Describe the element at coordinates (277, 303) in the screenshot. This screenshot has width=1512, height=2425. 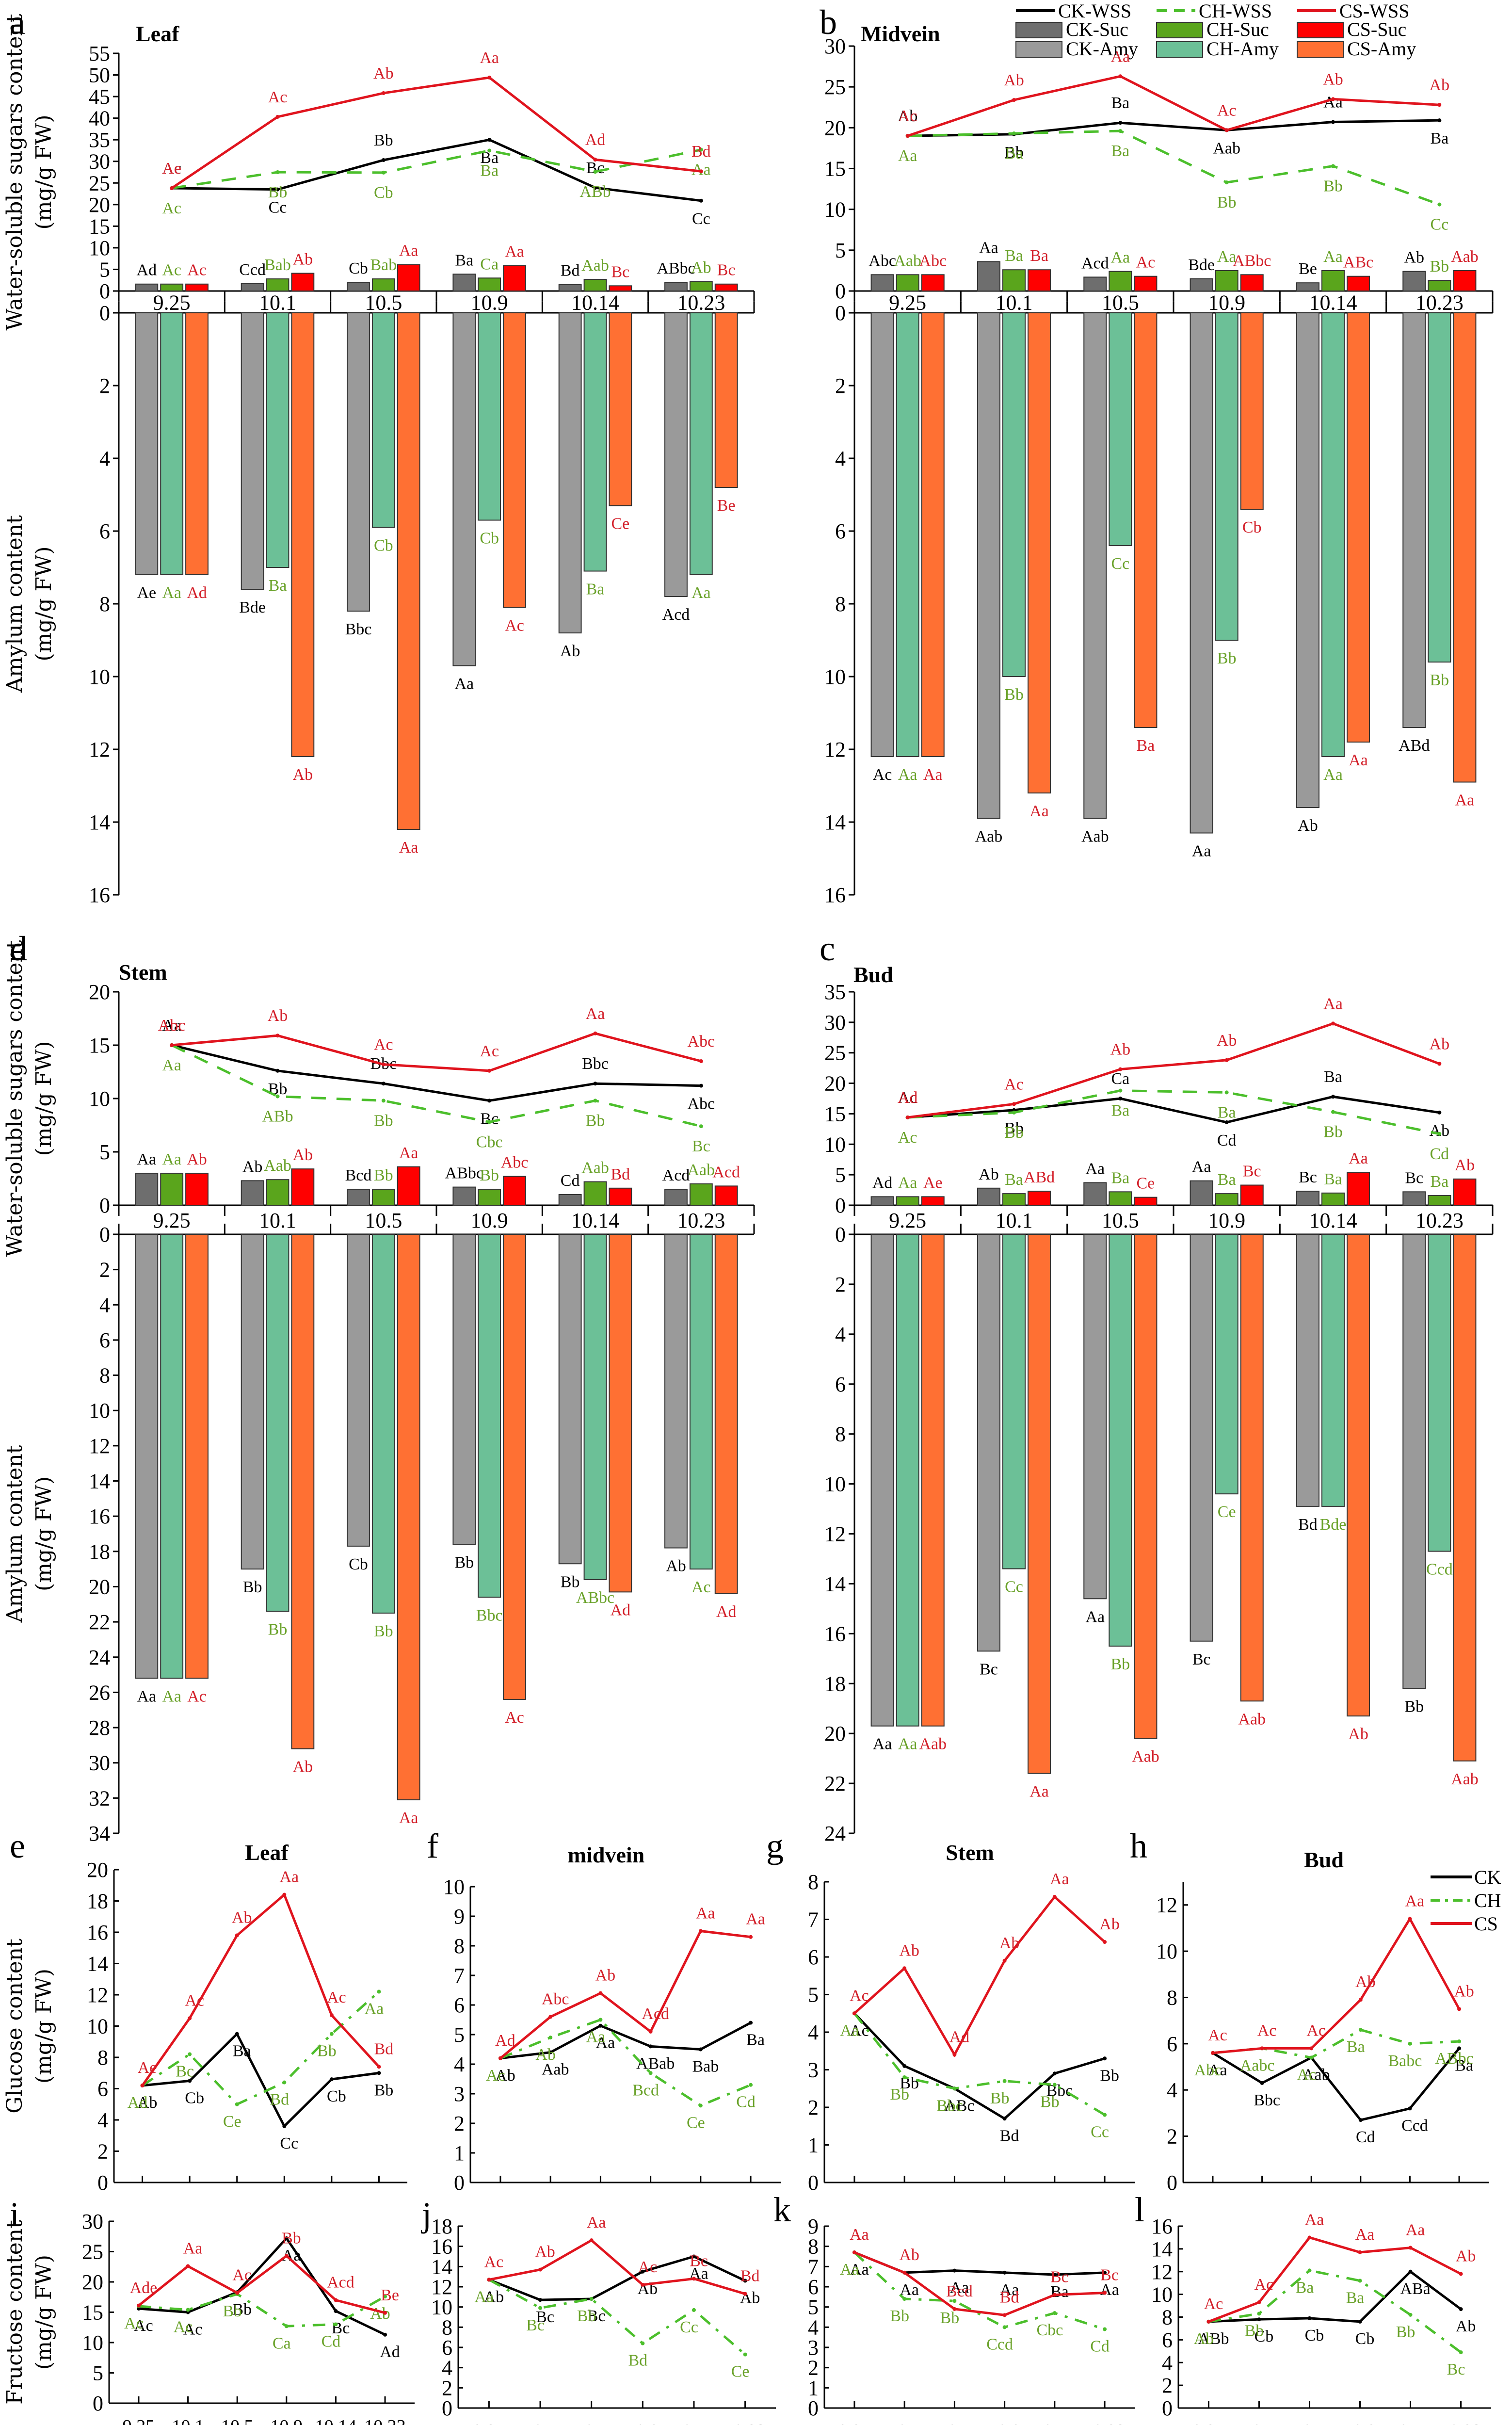
I see `x-tick-label: 10.1` at that location.